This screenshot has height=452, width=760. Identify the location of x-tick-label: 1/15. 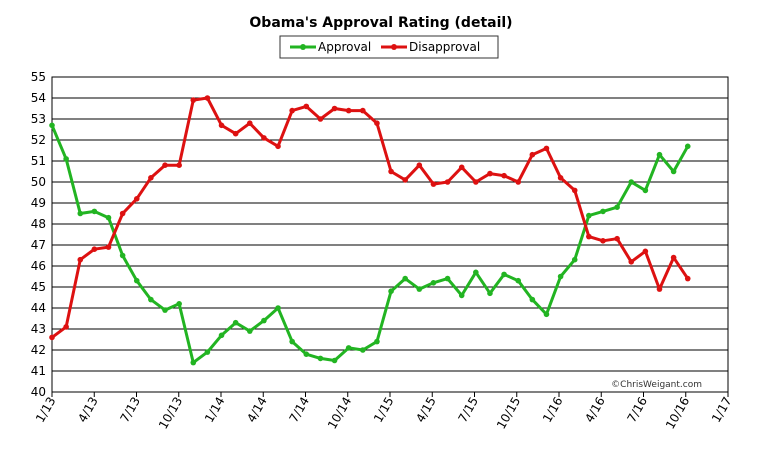
(384, 410).